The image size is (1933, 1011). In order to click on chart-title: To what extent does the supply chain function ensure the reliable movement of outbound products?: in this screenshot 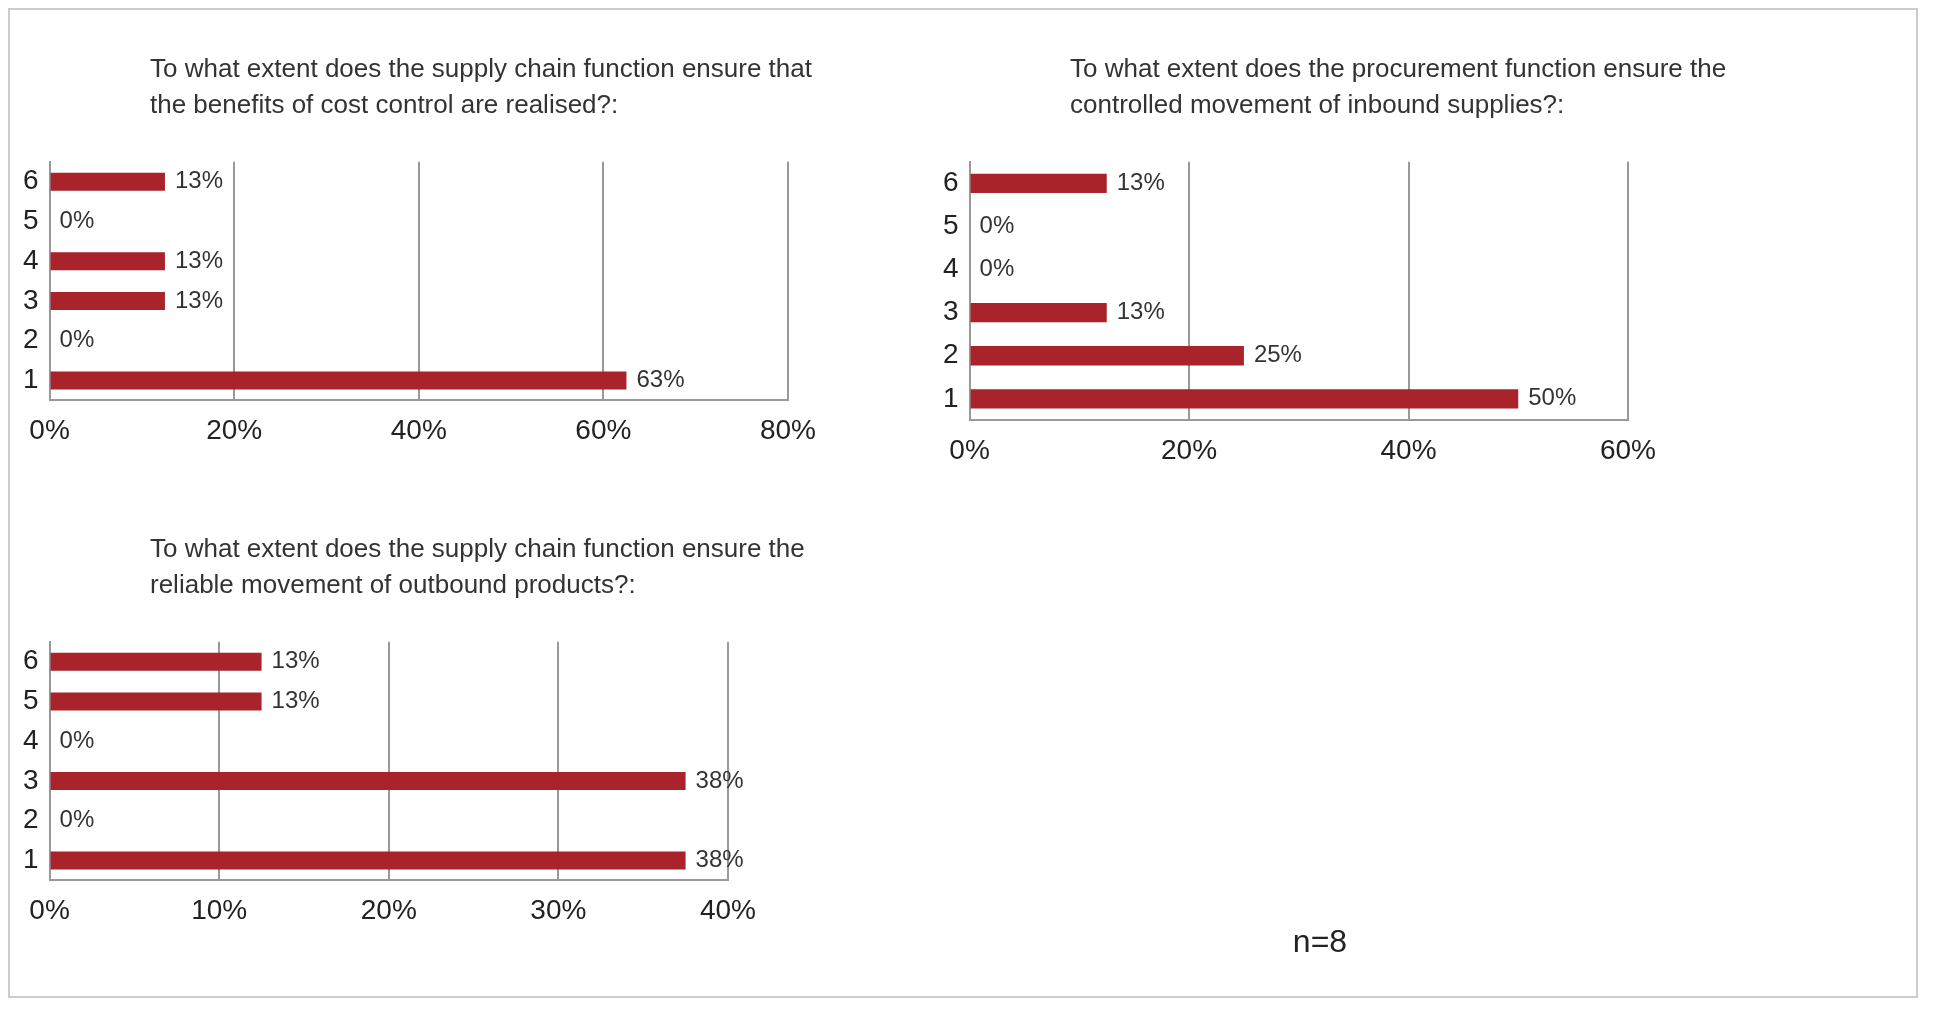, I will do `click(478, 566)`.